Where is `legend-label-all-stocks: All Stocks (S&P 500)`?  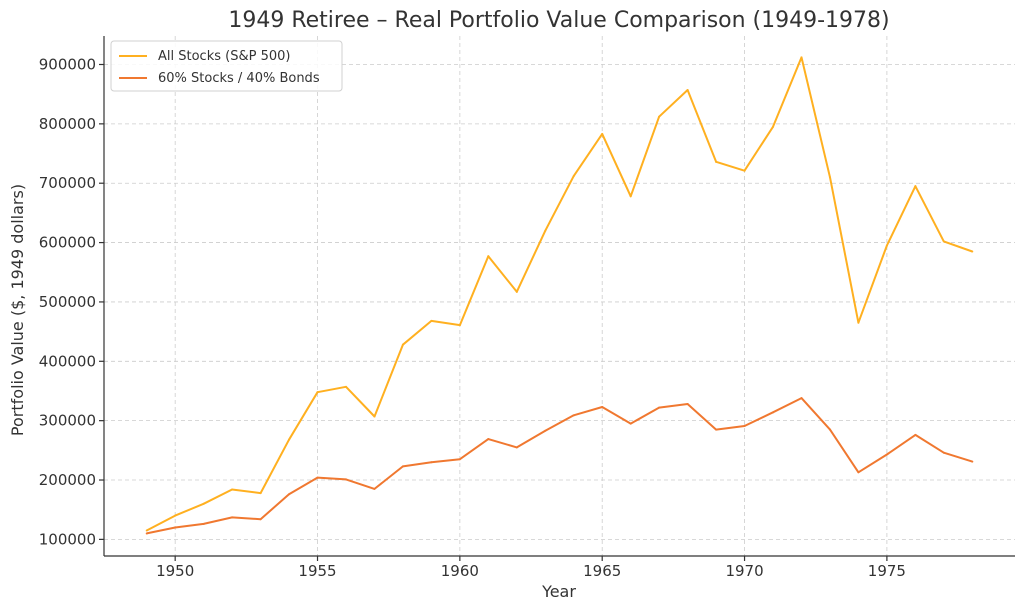
legend-label-all-stocks: All Stocks (S&P 500) is located at coordinates (224, 56).